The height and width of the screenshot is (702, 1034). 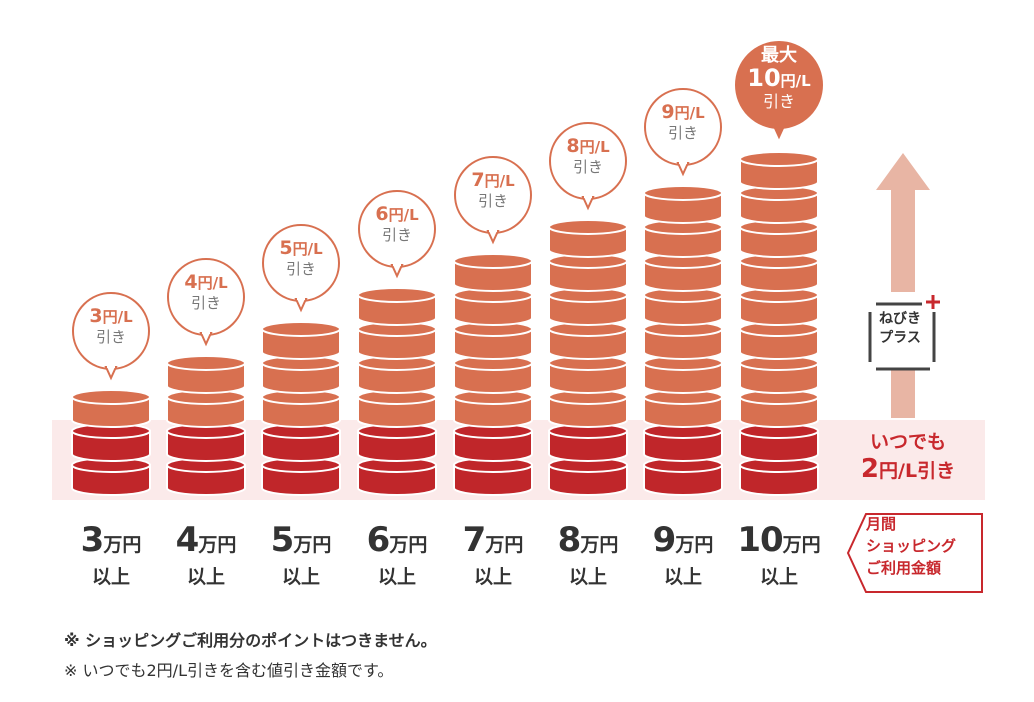 What do you see at coordinates (206, 554) in the screenshot?
I see `x-tick-label: 4万円 以上` at bounding box center [206, 554].